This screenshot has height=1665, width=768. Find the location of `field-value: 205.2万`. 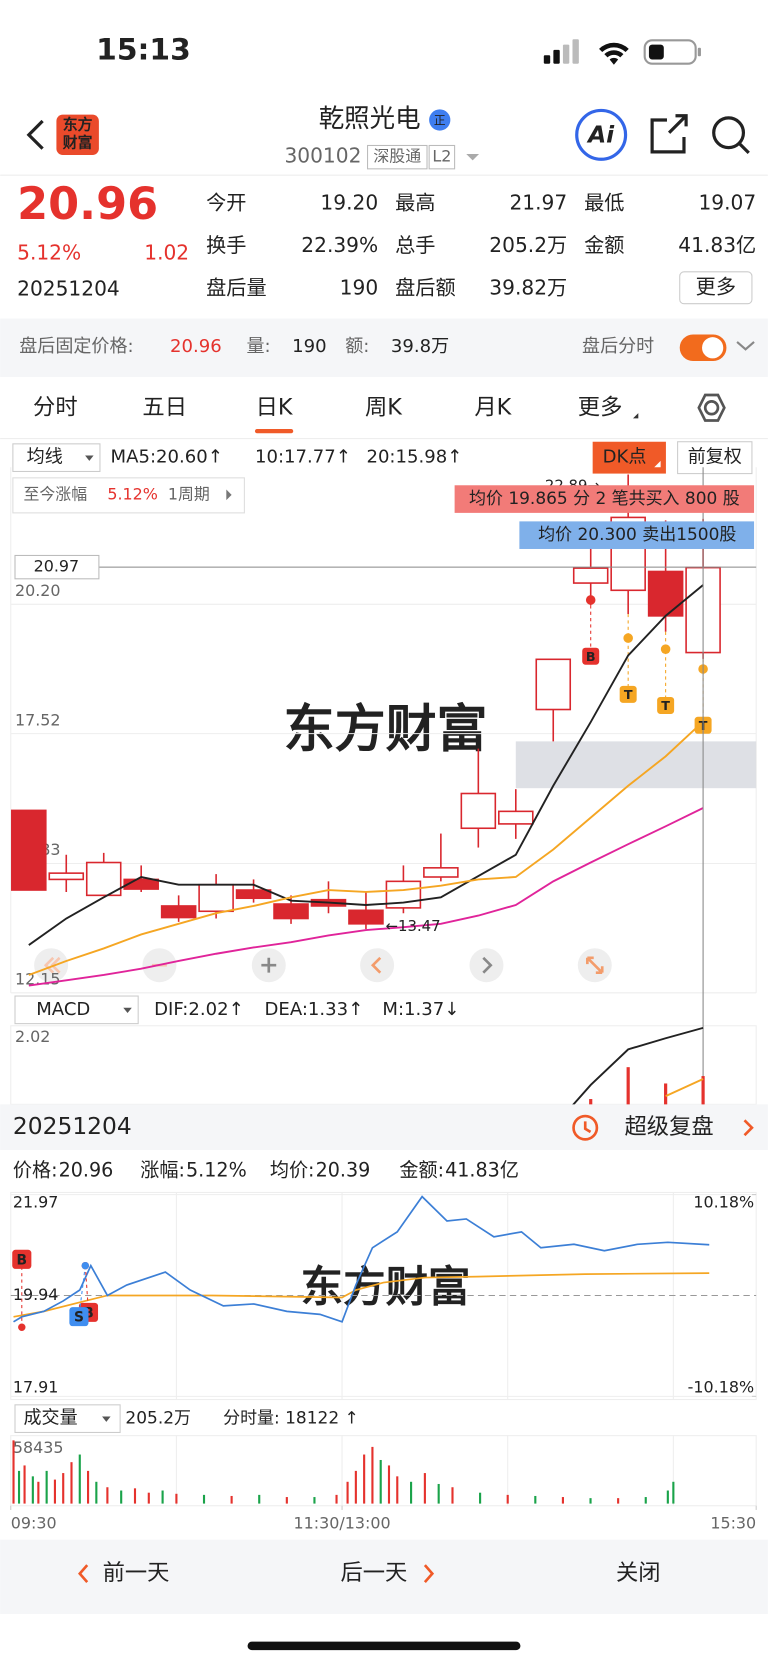

field-value: 205.2万 is located at coordinates (528, 245).